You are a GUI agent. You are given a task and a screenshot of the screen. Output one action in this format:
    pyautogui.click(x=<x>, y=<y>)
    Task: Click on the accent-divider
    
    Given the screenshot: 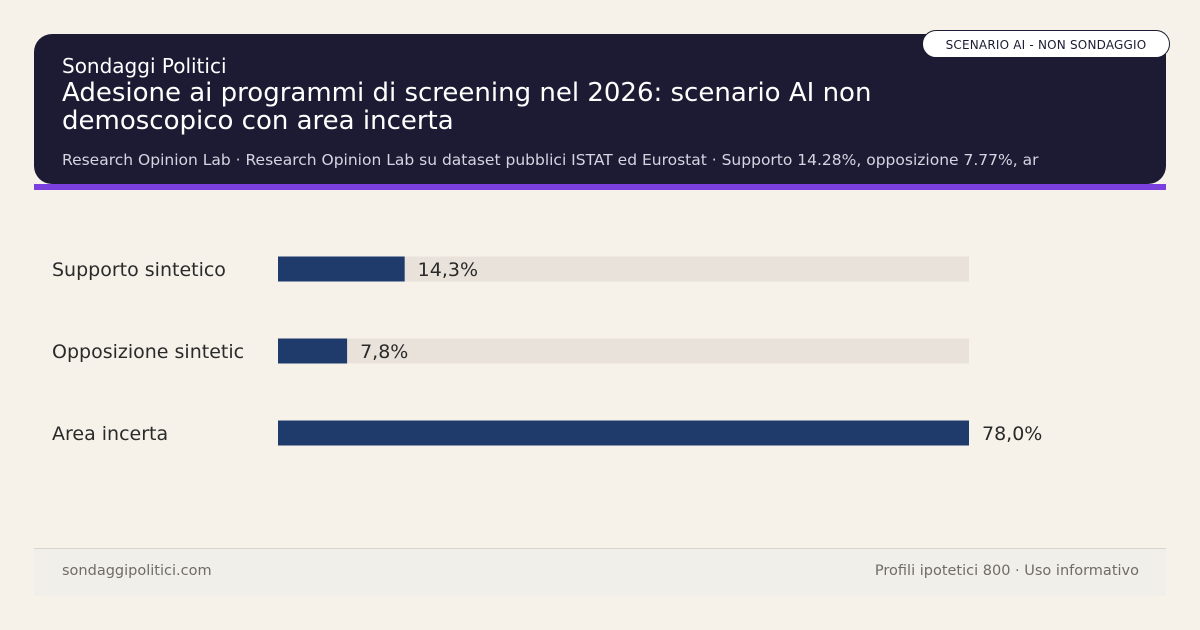 What is the action you would take?
    pyautogui.click(x=600, y=187)
    